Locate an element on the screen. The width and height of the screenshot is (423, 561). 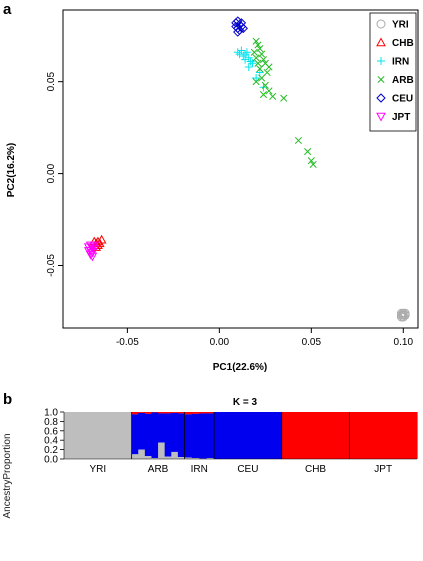
group-dividers is located at coordinates (240, 436).